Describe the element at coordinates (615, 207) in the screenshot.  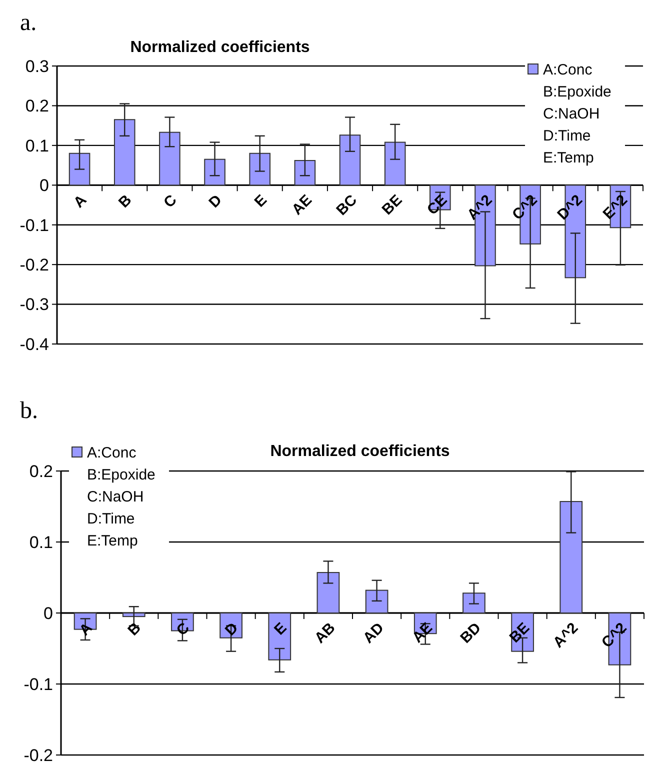
I see `x-tick-label: E^2` at that location.